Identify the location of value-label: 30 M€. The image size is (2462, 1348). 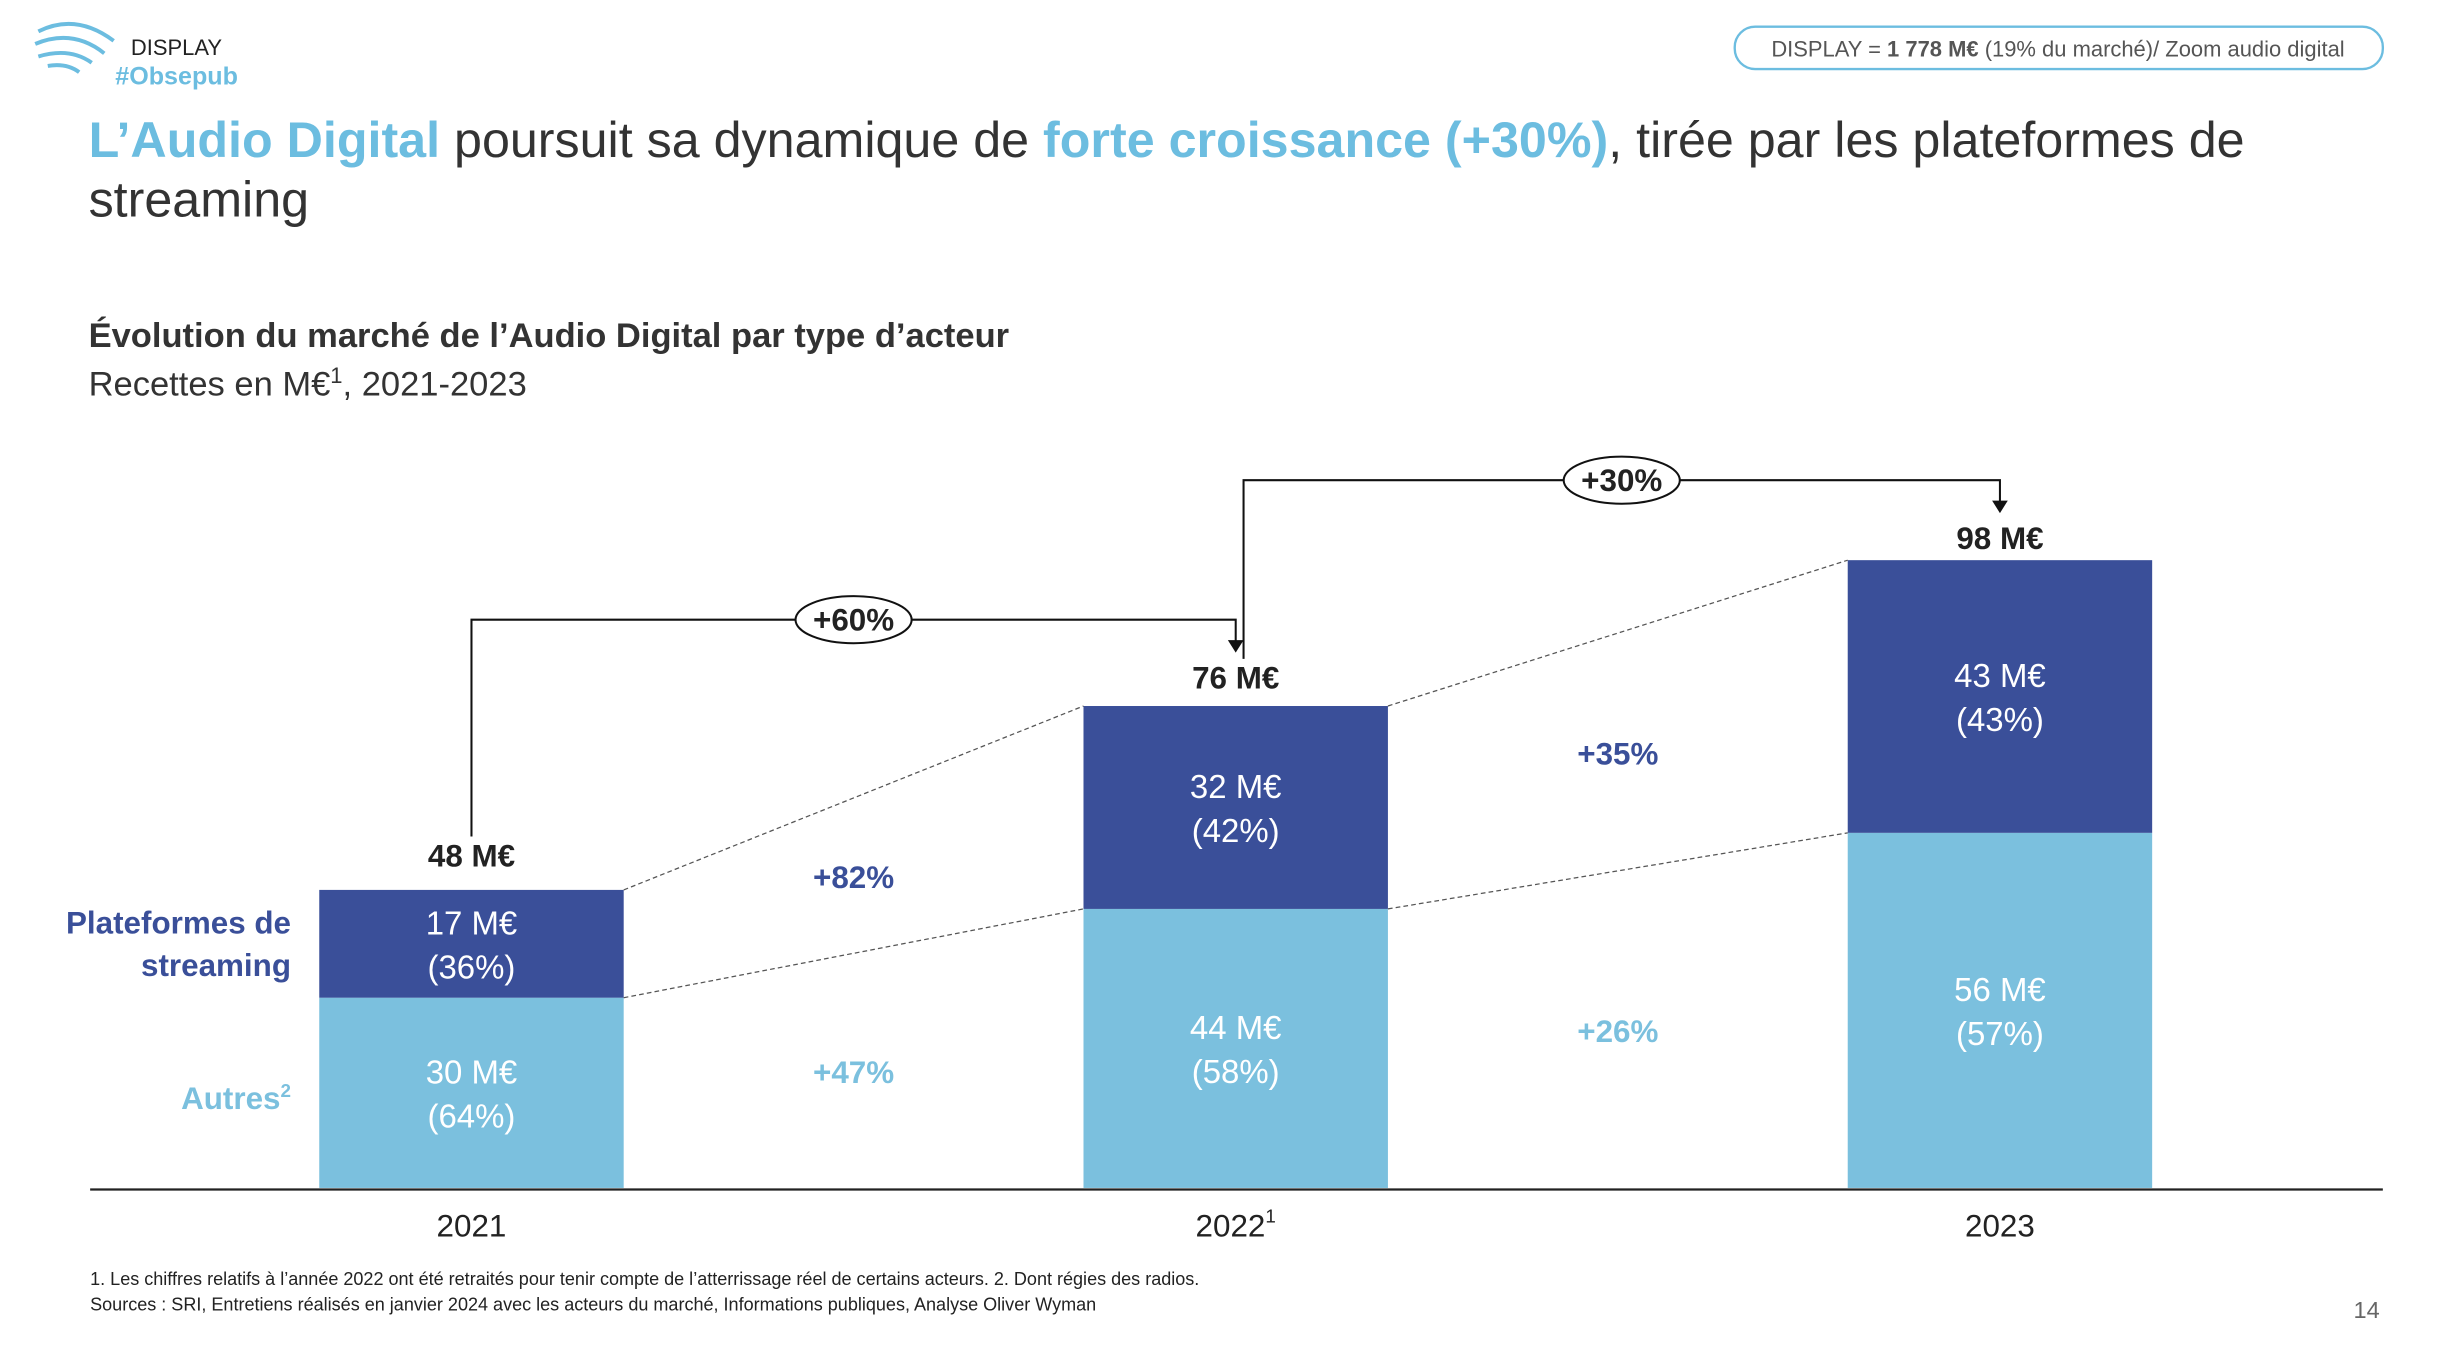
(472, 1071).